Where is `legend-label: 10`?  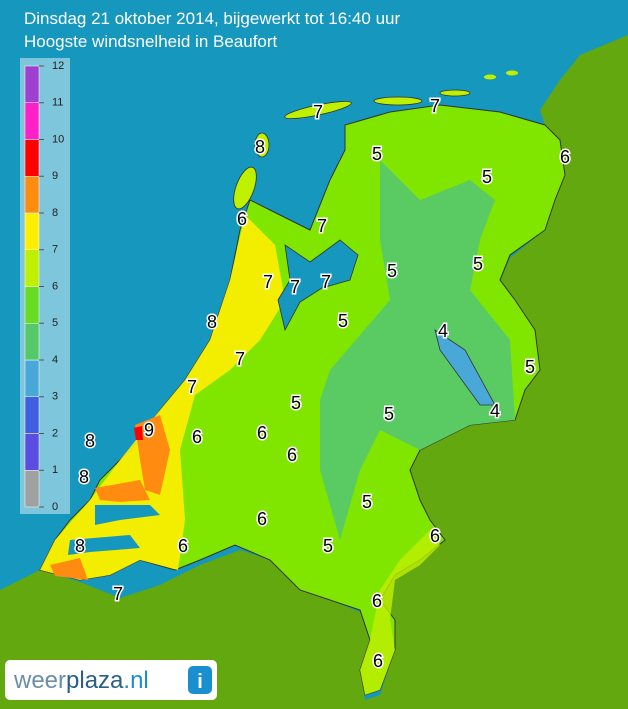
legend-label: 10 is located at coordinates (58, 139).